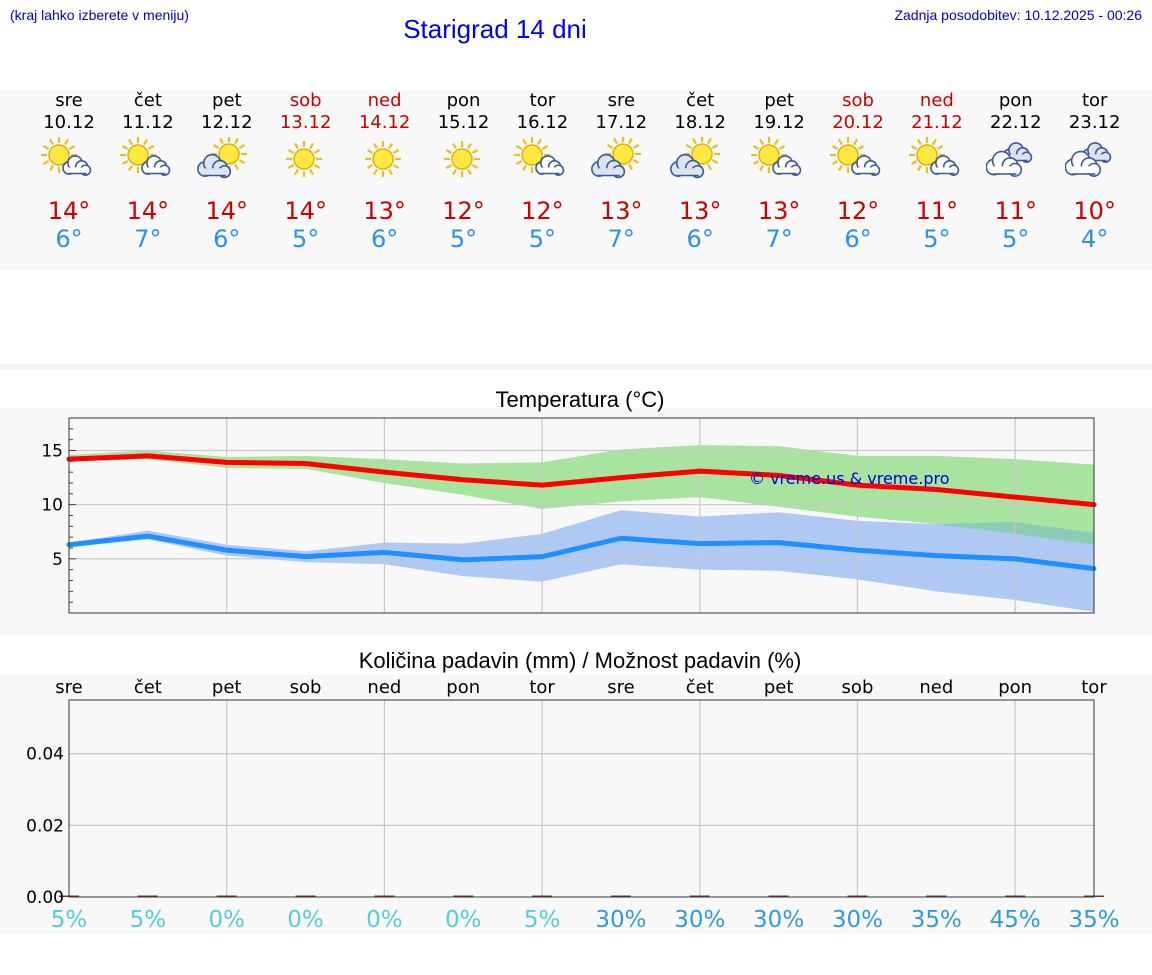  I want to click on y-tick-label: 0.04, so click(45, 755).